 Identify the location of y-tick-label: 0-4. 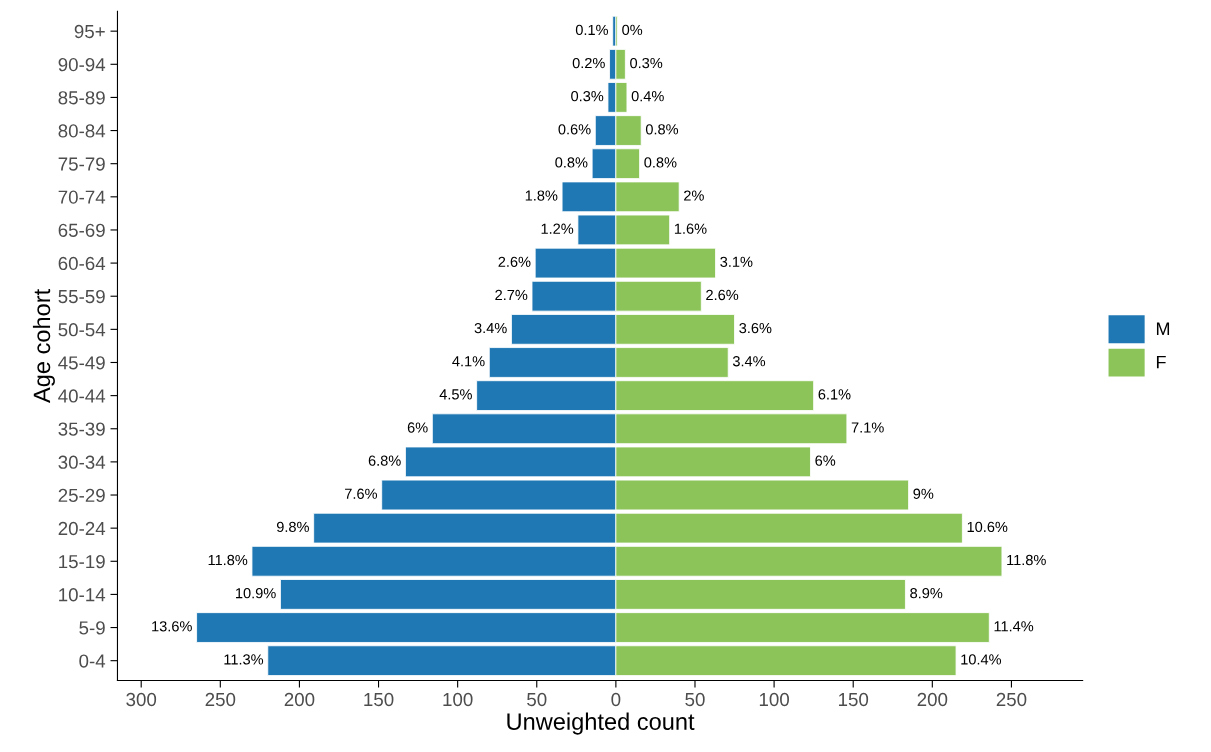
(92, 661).